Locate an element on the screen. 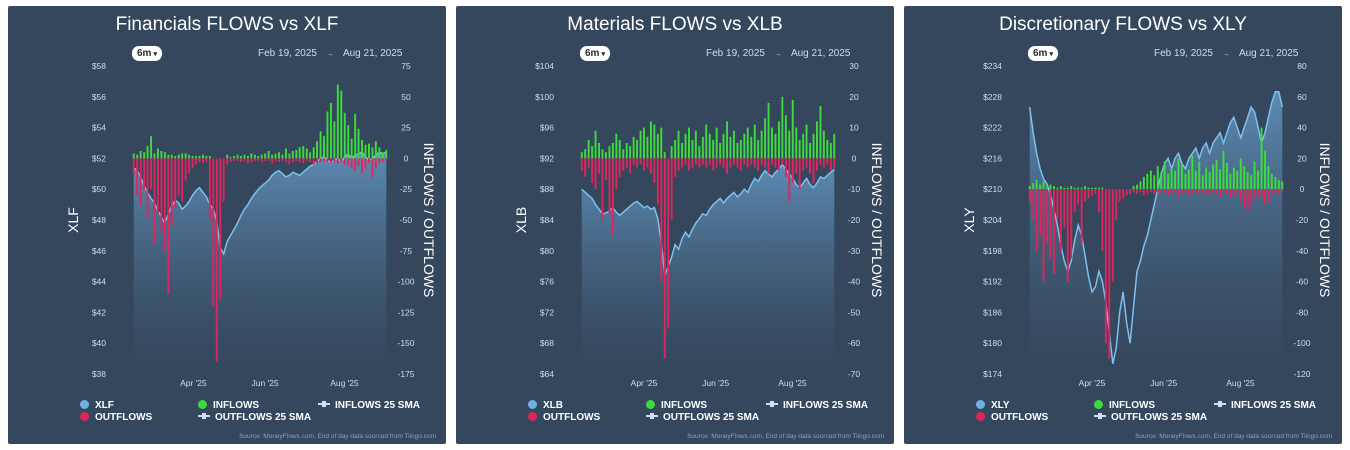 This screenshot has width=1350, height=450. legend-item-price: XLF is located at coordinates (97, 405).